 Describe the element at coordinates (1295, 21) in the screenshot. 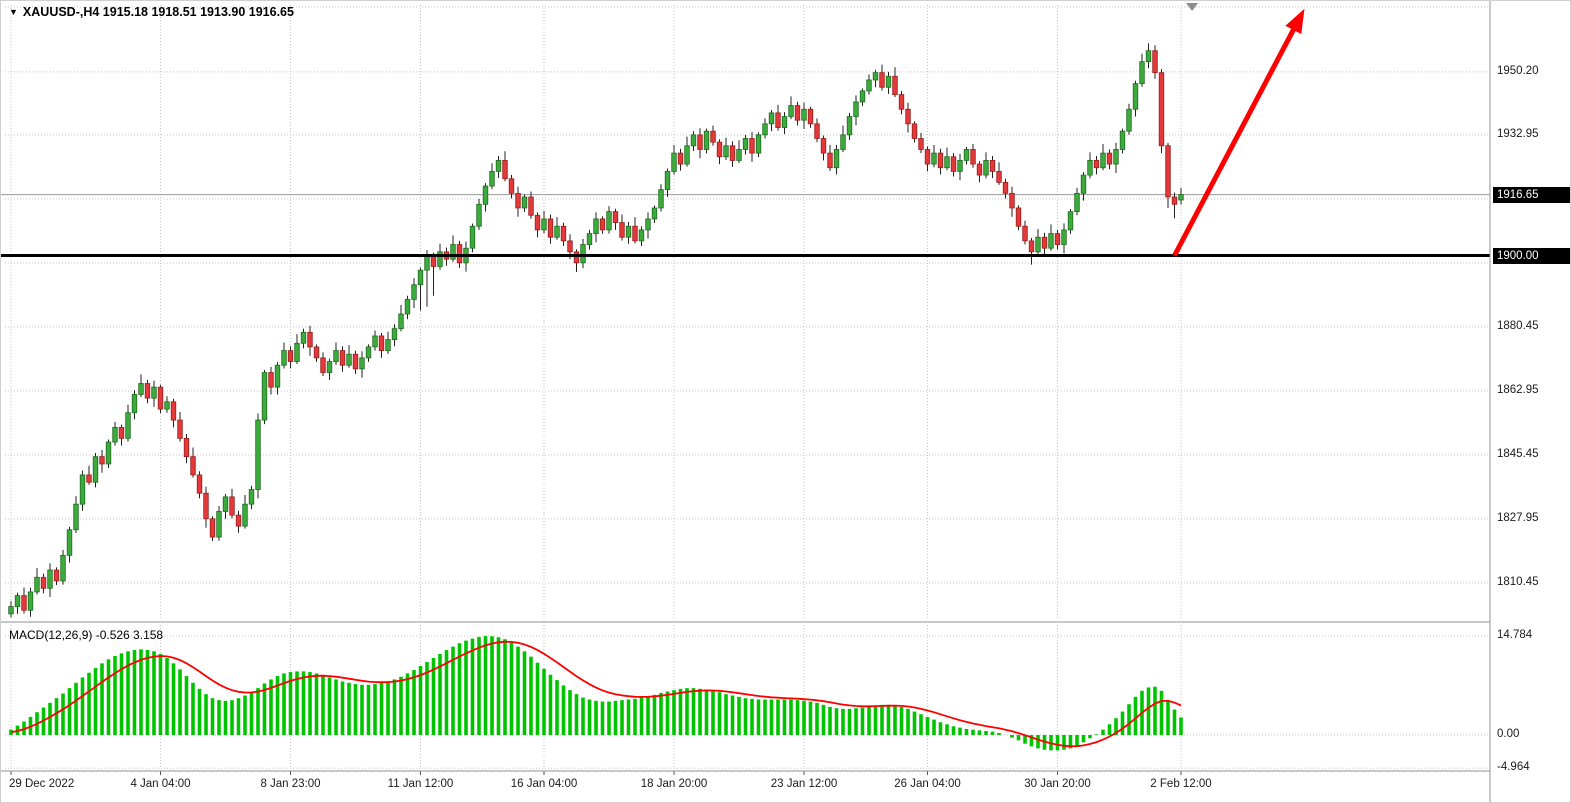

I see `trend-arrow-head` at that location.